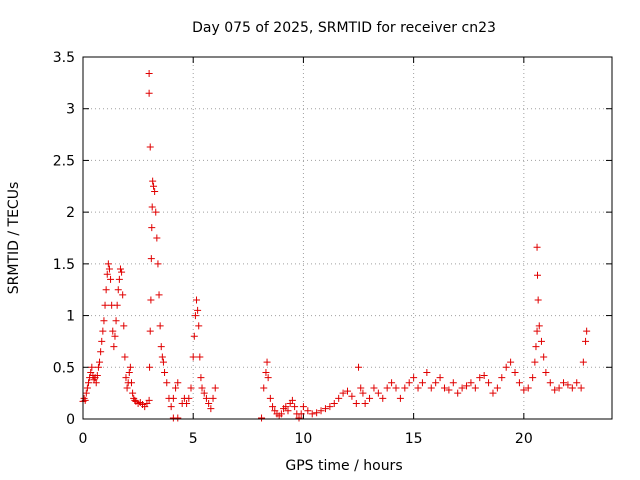 The height and width of the screenshot is (480, 640). Describe the element at coordinates (193, 439) in the screenshot. I see `x-tick-label: 5` at that location.